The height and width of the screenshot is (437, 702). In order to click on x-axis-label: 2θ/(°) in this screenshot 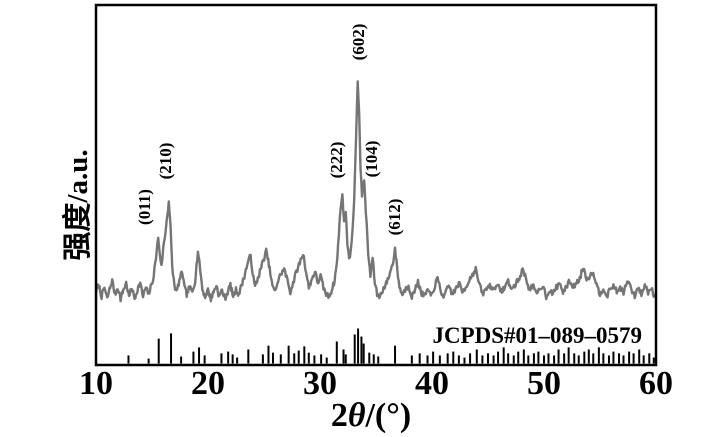, I will do `click(371, 415)`.